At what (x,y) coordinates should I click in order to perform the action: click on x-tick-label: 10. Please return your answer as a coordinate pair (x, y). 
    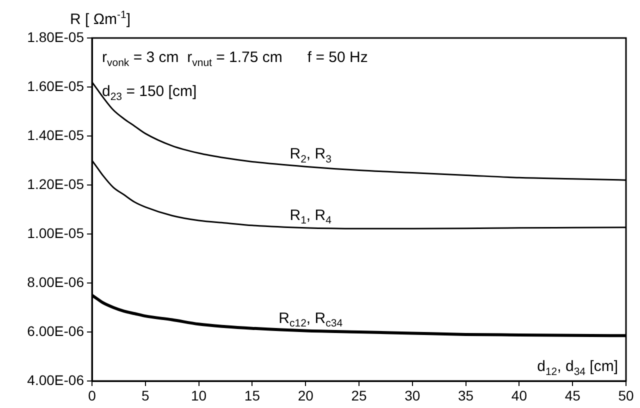
    Looking at the image, I should click on (199, 395).